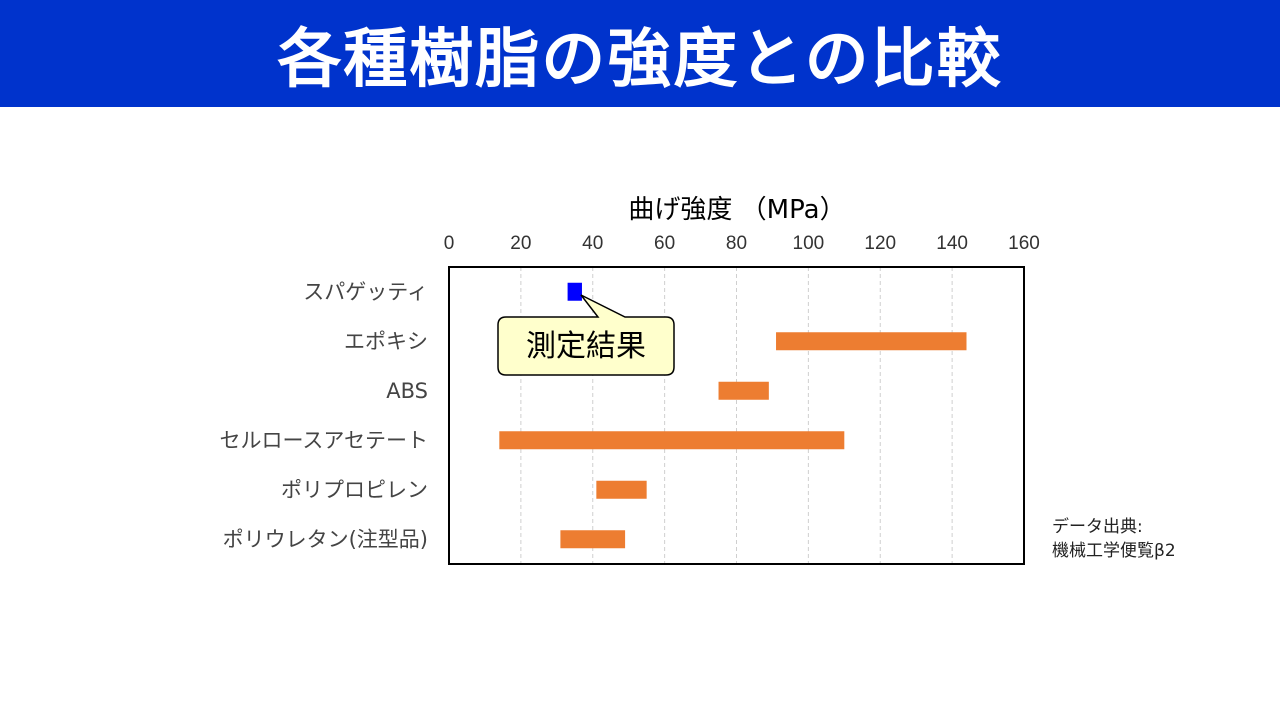  Describe the element at coordinates (407, 391) in the screenshot. I see `category-label: ABS` at that location.